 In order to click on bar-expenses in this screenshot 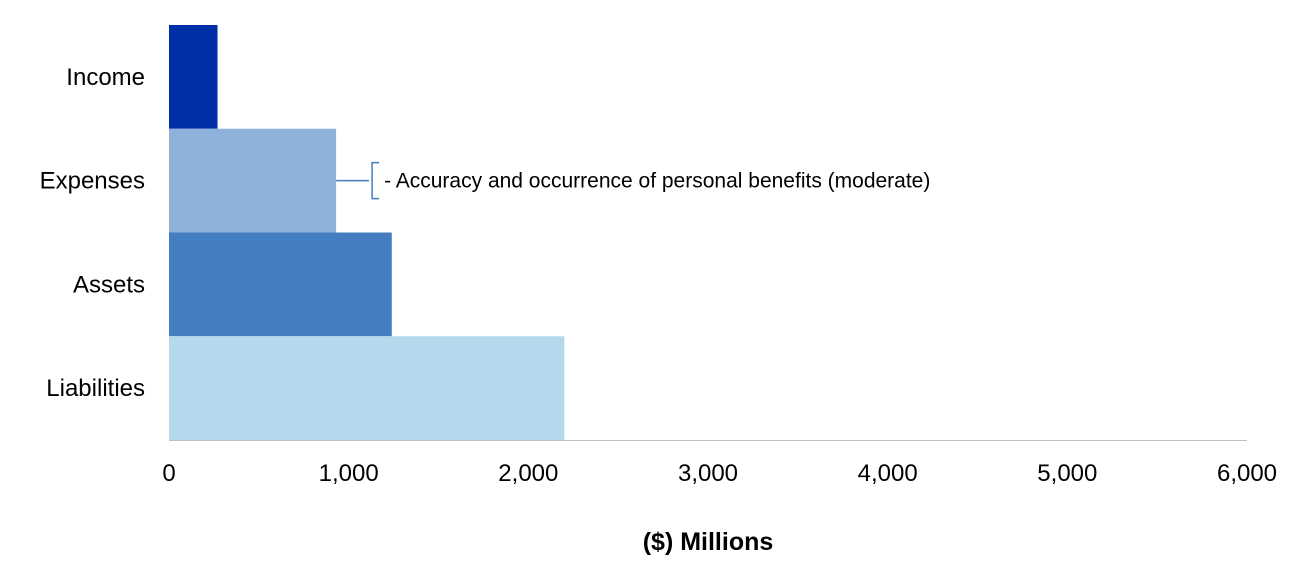, I will do `click(253, 180)`.